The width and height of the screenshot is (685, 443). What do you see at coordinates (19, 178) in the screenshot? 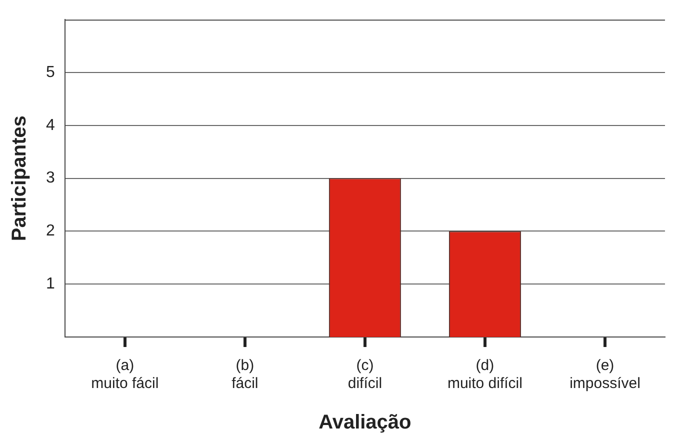
I see `y-axis-title: Participantes` at bounding box center [19, 178].